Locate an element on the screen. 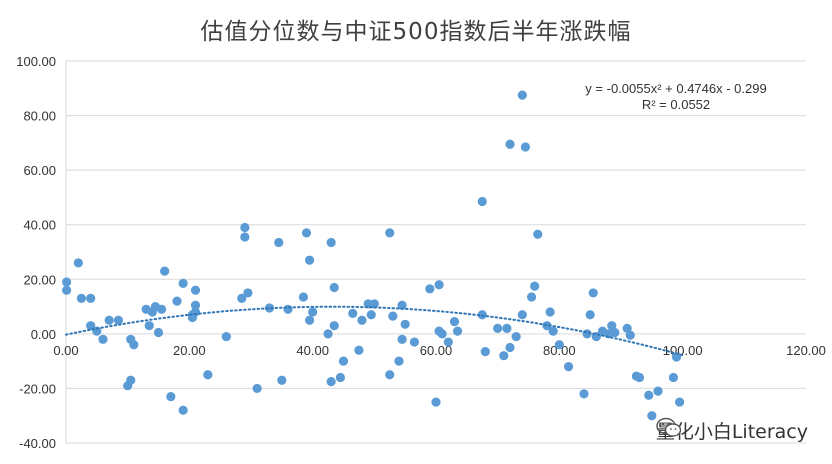  wechat-icon is located at coordinates (669, 427).